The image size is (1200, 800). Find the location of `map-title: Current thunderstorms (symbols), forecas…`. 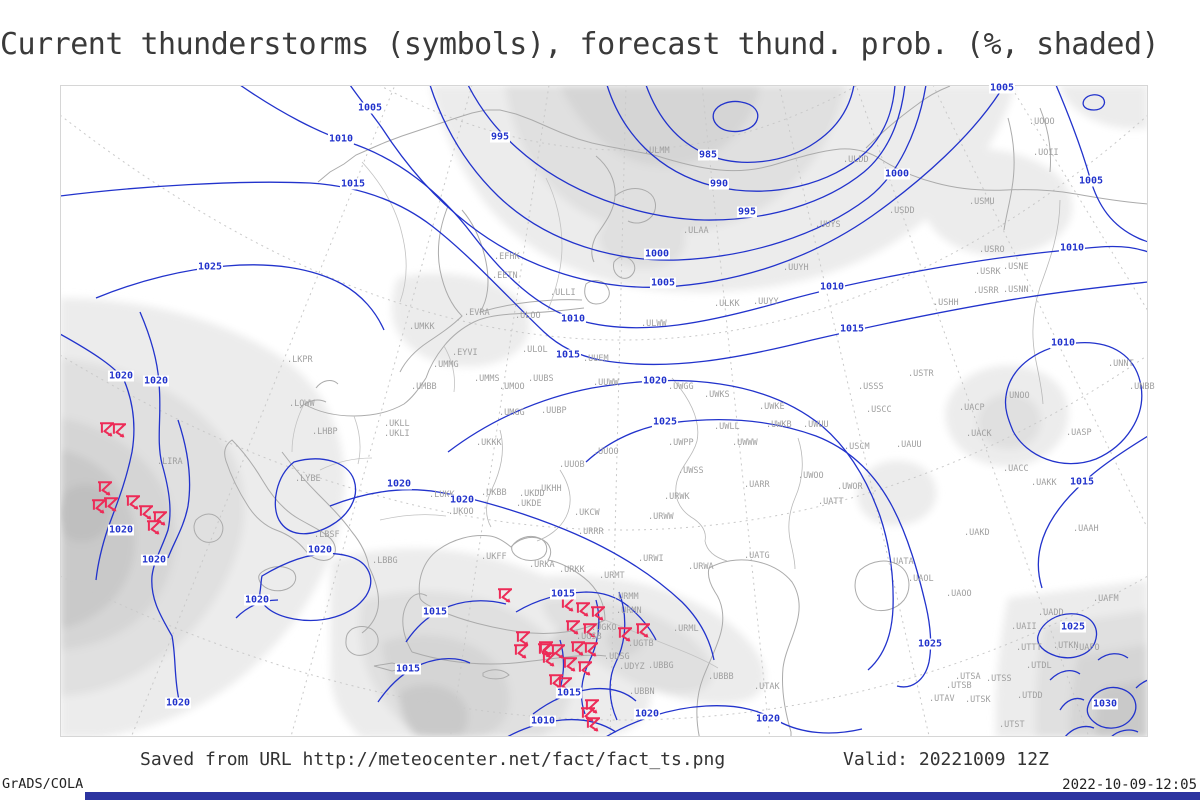

map-title: Current thunderstorms (symbols), forecas… is located at coordinates (580, 44).